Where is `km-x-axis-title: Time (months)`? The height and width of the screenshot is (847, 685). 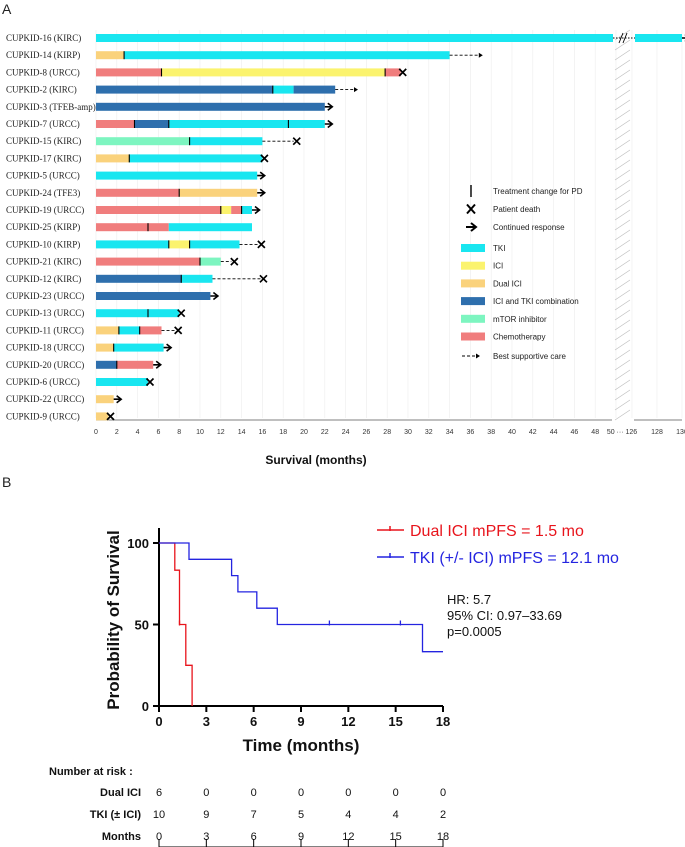
km-x-axis-title: Time (months) is located at coordinates (301, 745).